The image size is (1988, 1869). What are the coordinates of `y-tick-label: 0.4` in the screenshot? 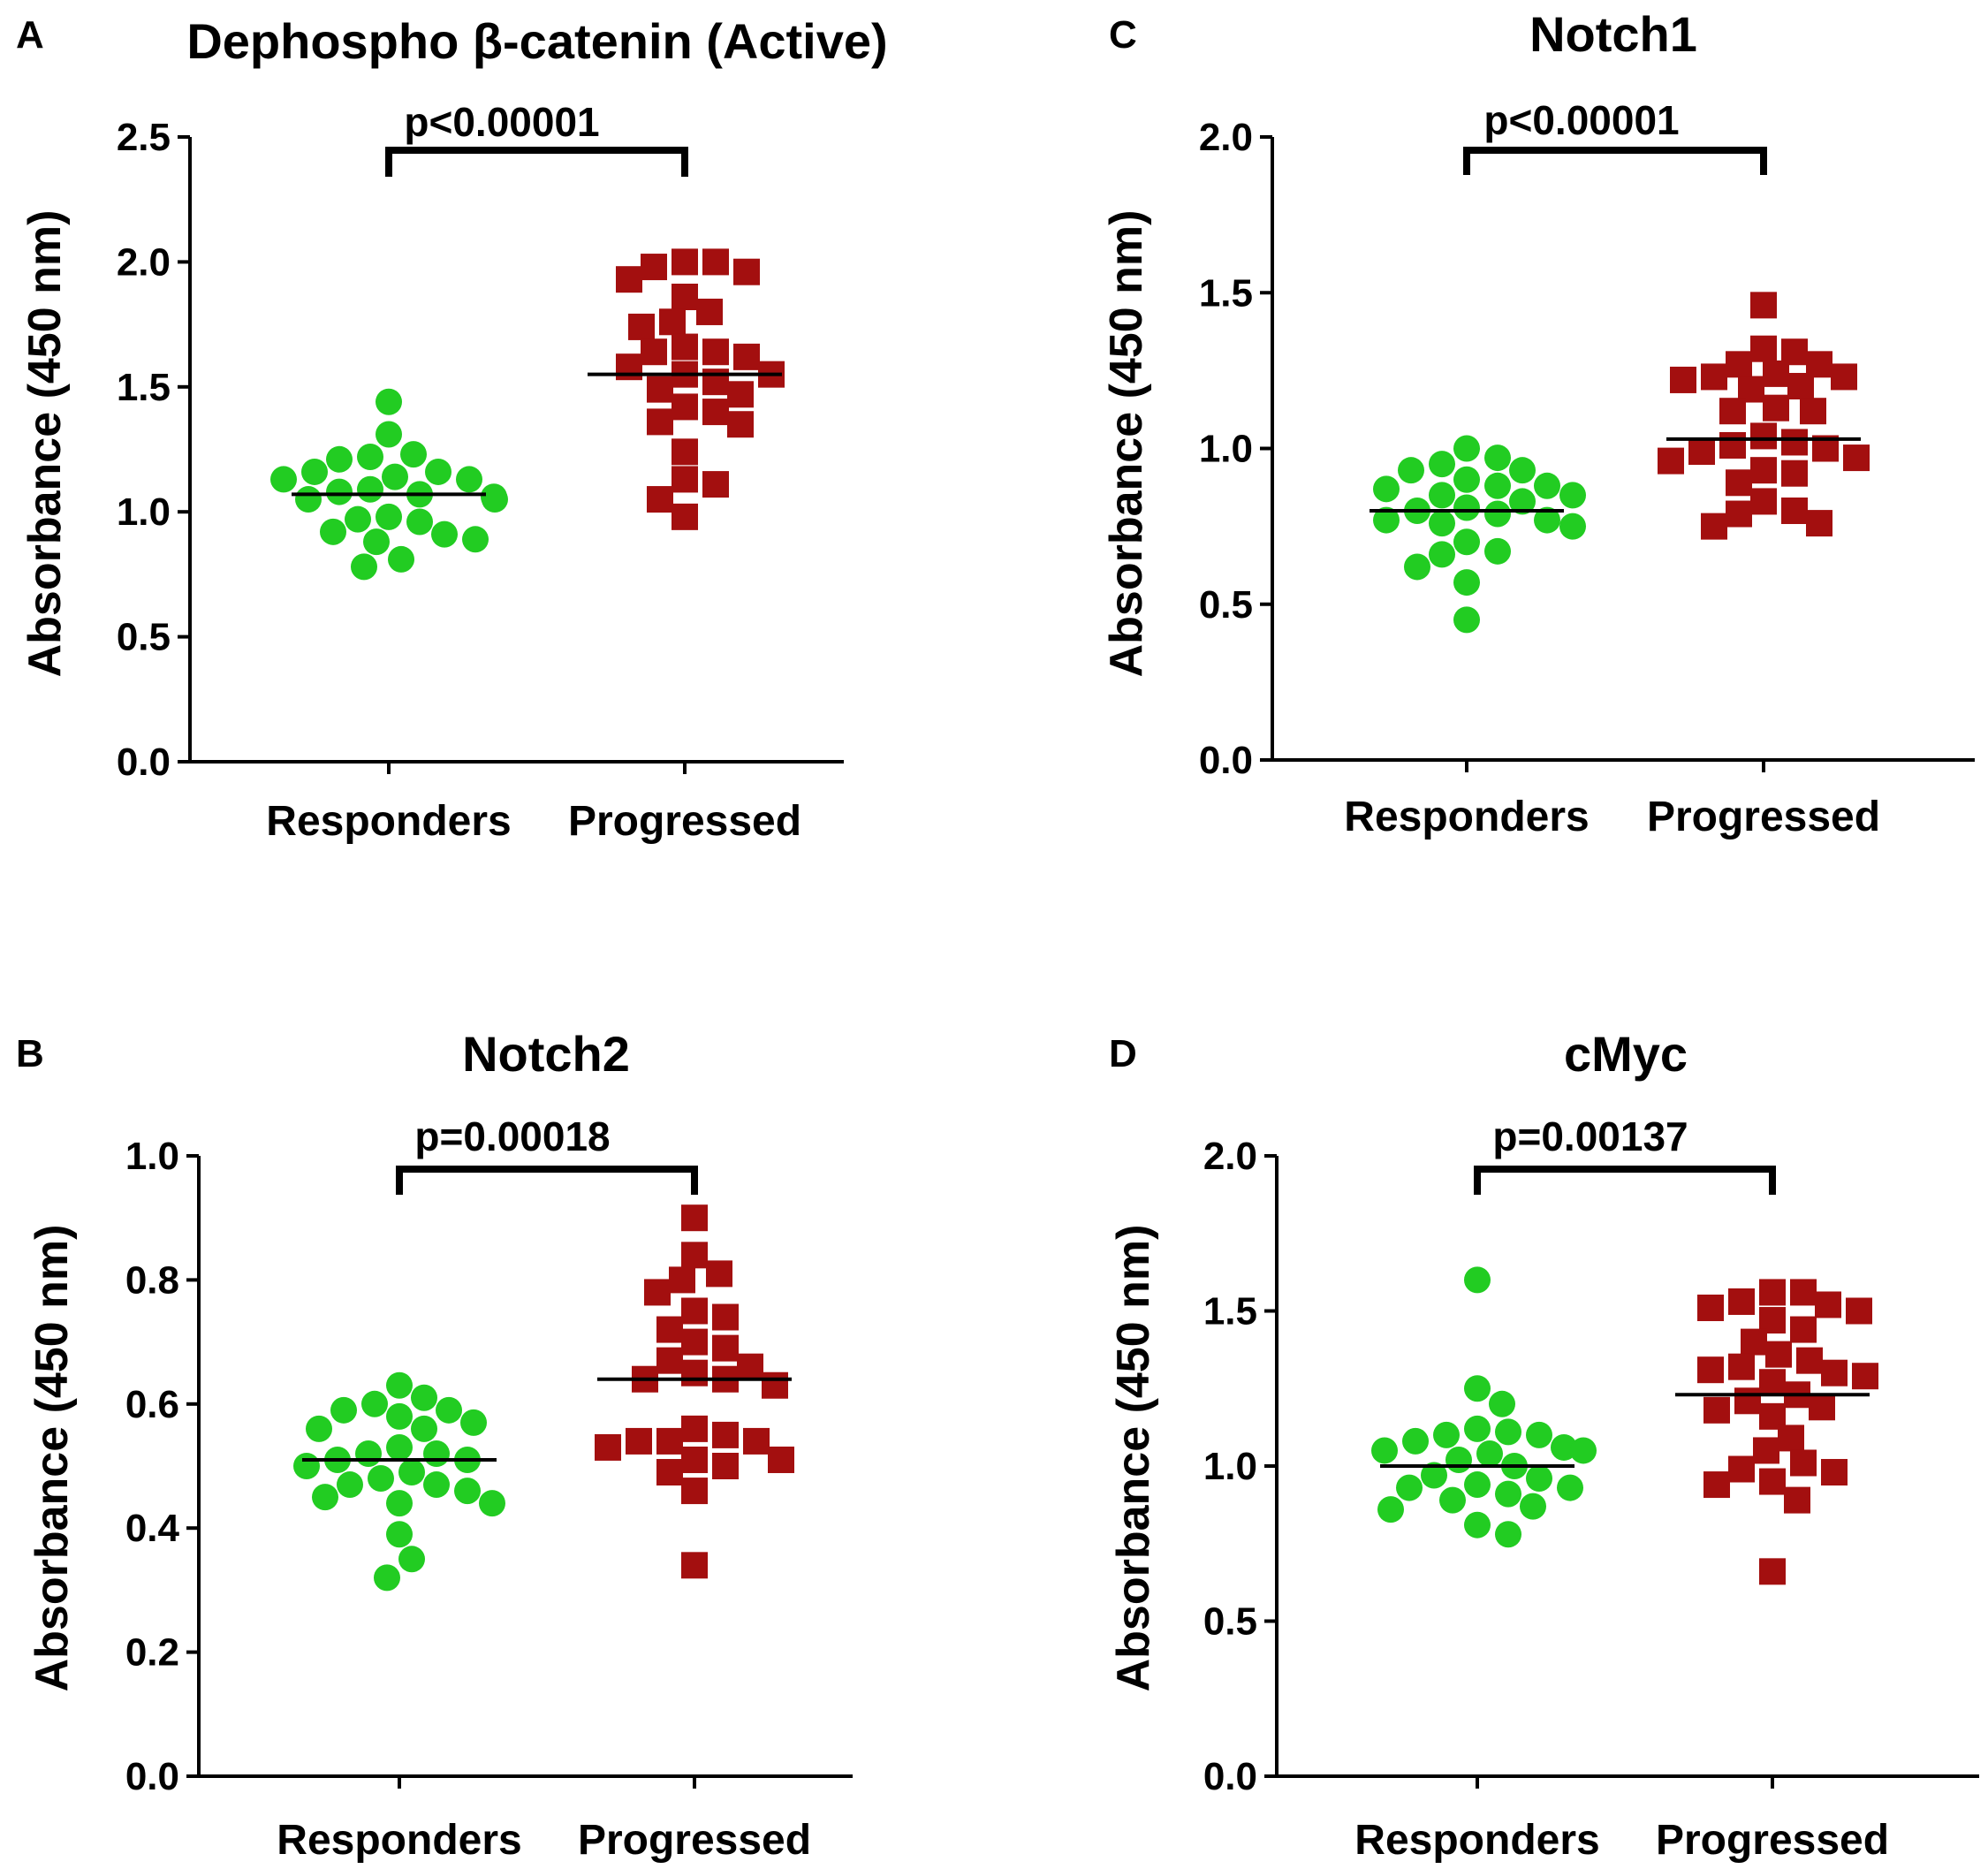 It's located at (152, 1528).